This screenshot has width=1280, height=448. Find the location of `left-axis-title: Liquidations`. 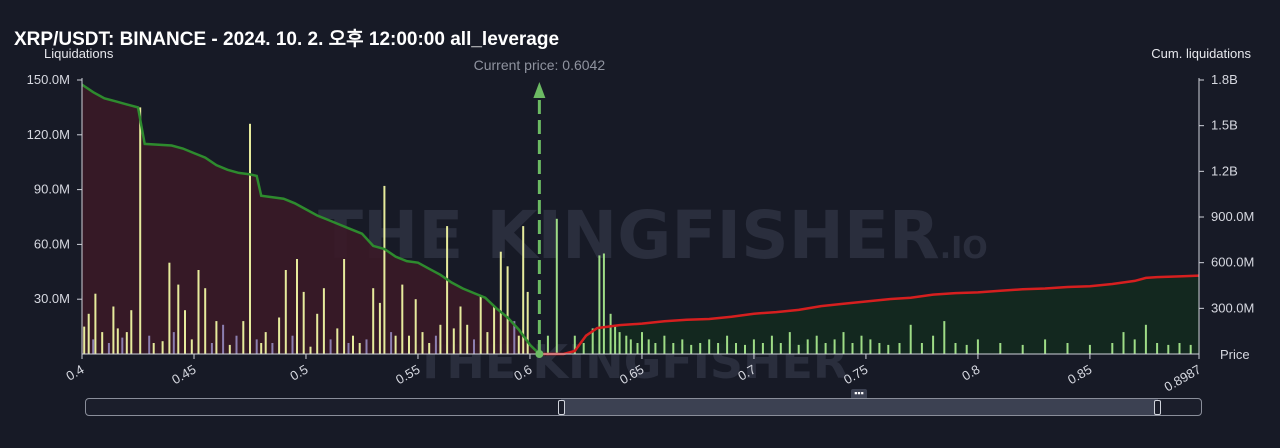

left-axis-title: Liquidations is located at coordinates (79, 53).